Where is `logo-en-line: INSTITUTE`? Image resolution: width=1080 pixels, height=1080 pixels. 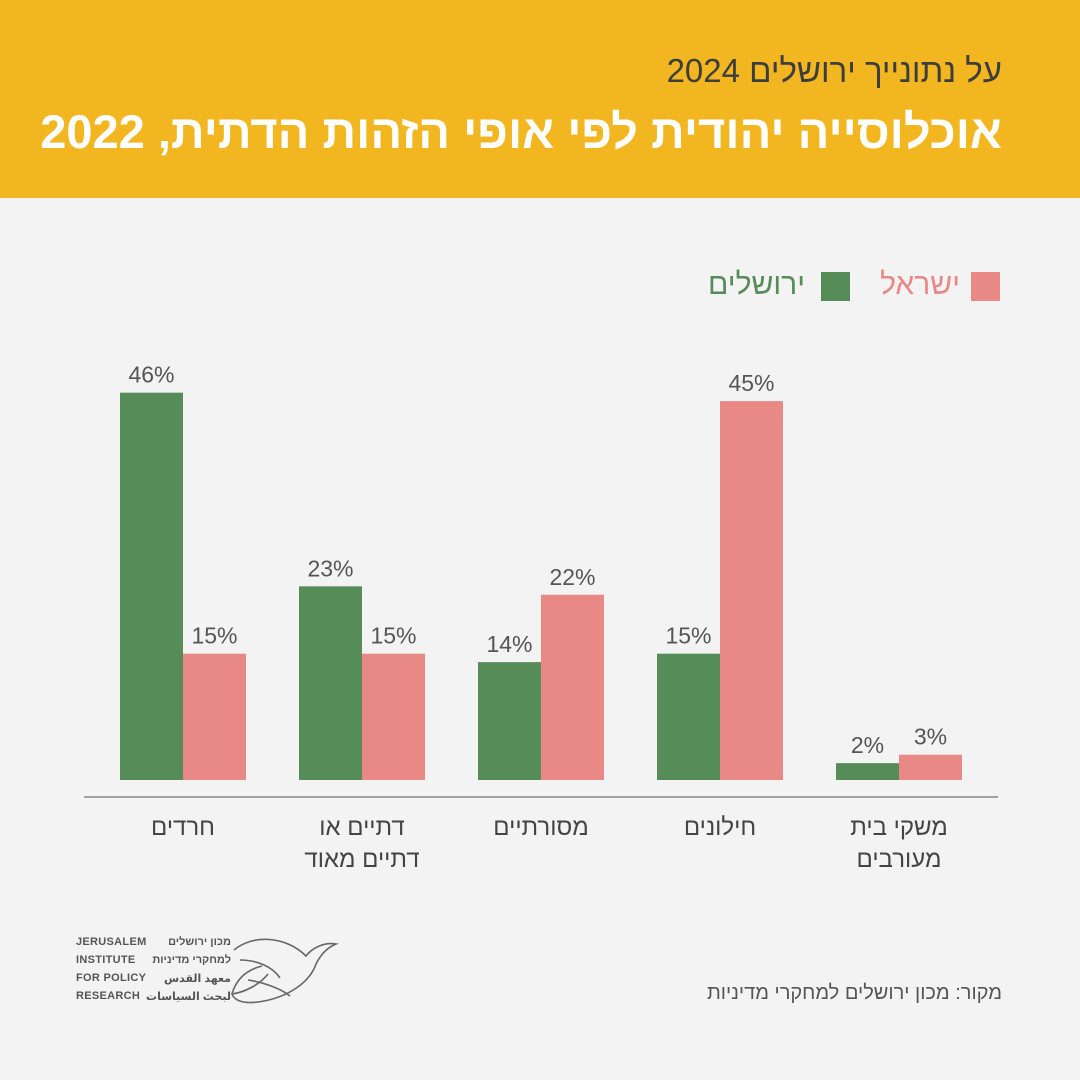
logo-en-line: INSTITUTE is located at coordinates (106, 960).